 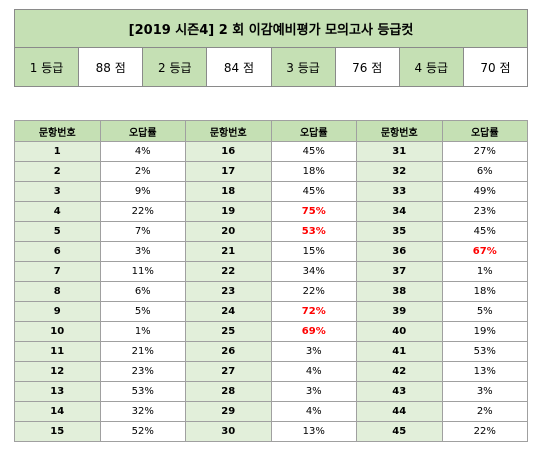 What do you see at coordinates (57, 411) in the screenshot?
I see `question-number-cell: 14` at bounding box center [57, 411].